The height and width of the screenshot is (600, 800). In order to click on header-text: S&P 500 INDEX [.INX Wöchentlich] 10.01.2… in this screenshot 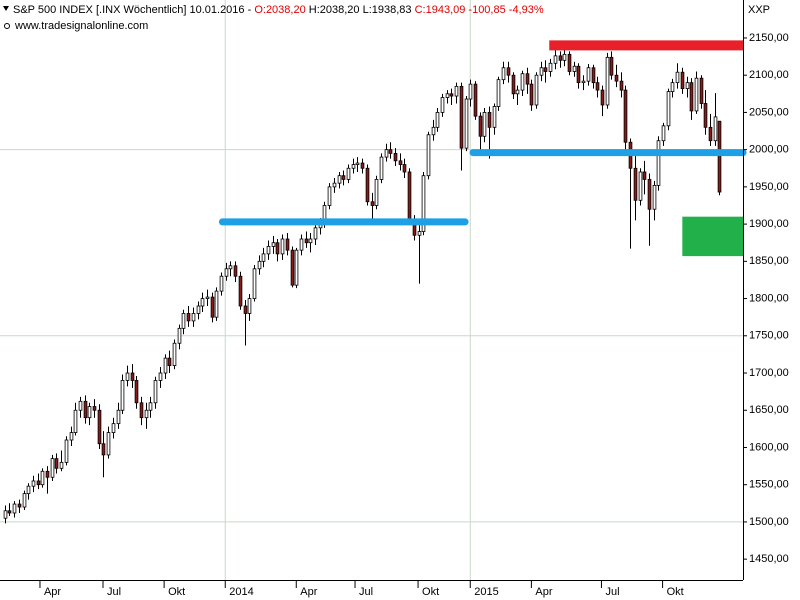, I will do `click(132, 10)`.